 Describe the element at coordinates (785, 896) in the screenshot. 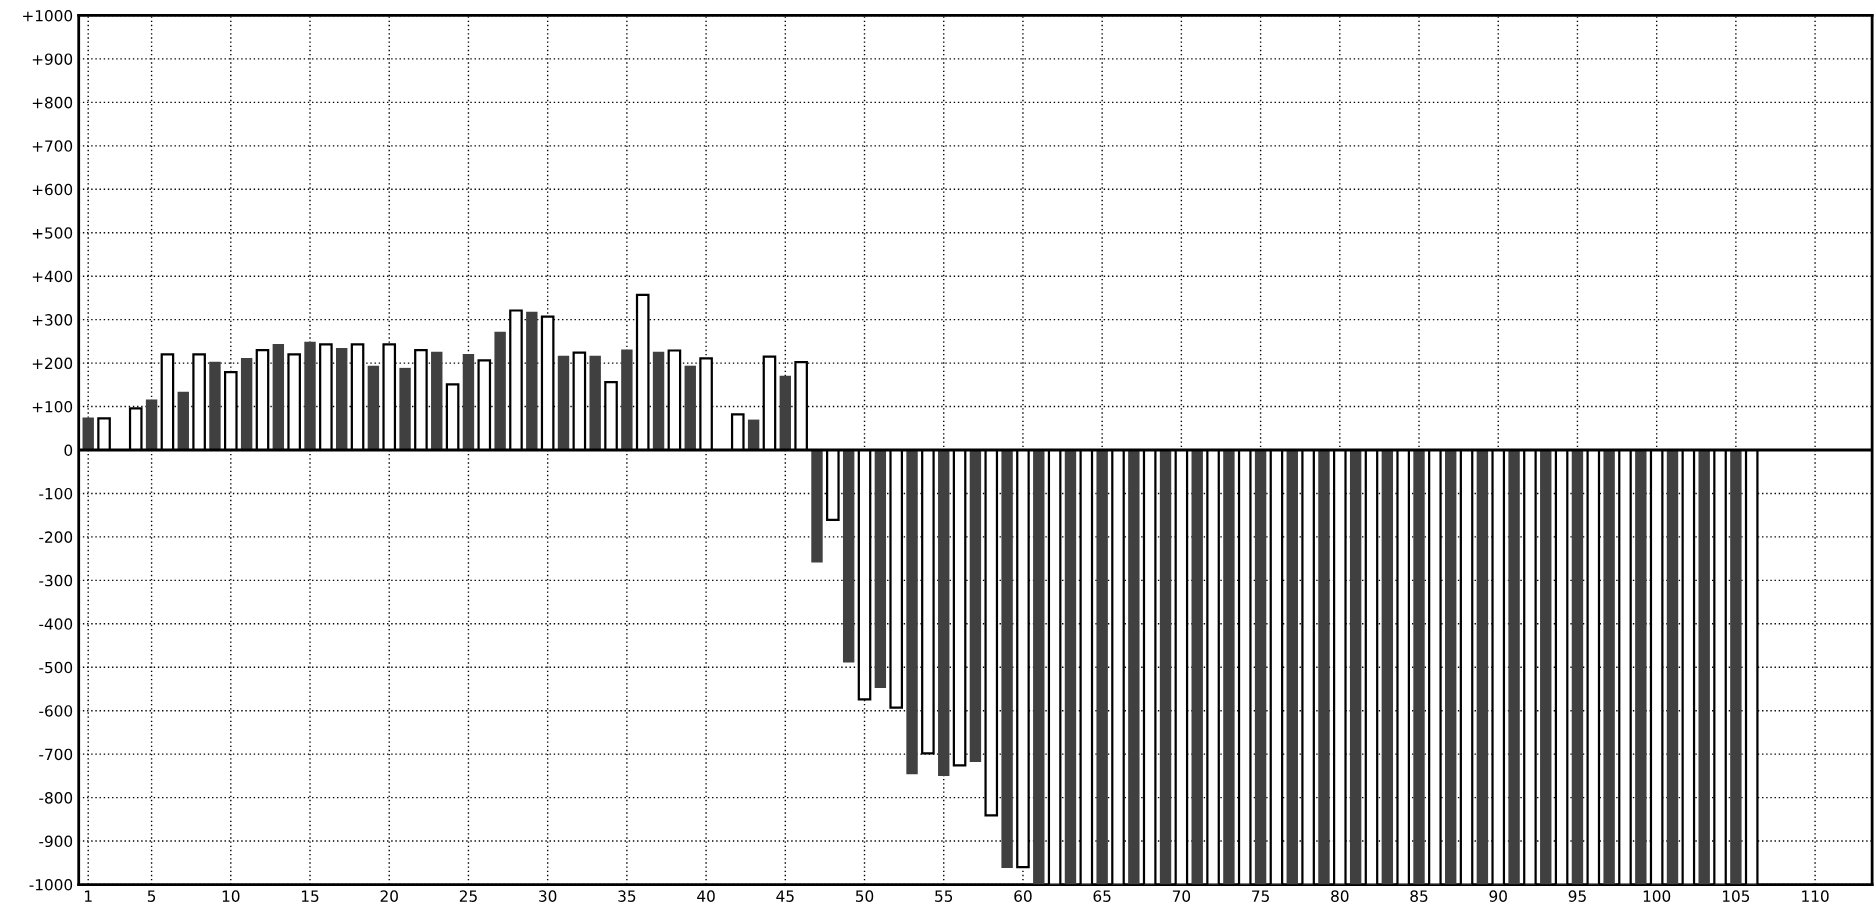

I see `x-tick-label: 45` at that location.